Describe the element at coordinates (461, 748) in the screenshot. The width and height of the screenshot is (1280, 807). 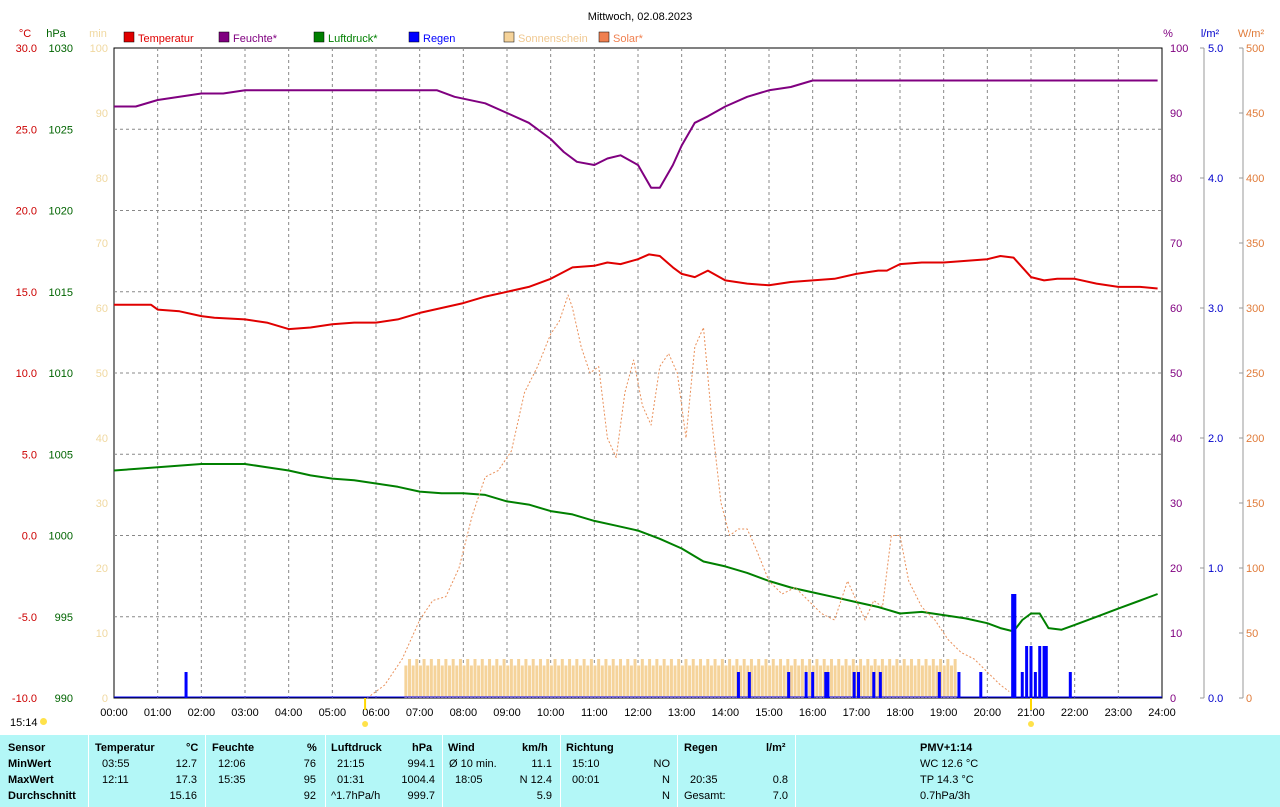
I see `header-wind: Wind` at that location.